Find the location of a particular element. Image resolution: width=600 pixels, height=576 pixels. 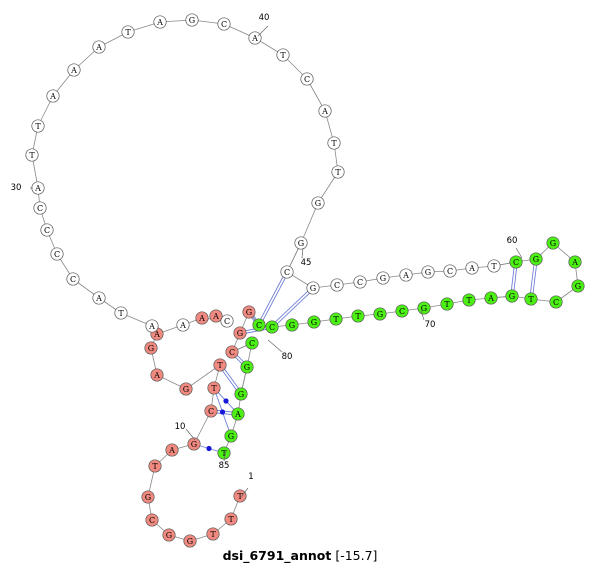

nucleotide-46: G is located at coordinates (301, 243).